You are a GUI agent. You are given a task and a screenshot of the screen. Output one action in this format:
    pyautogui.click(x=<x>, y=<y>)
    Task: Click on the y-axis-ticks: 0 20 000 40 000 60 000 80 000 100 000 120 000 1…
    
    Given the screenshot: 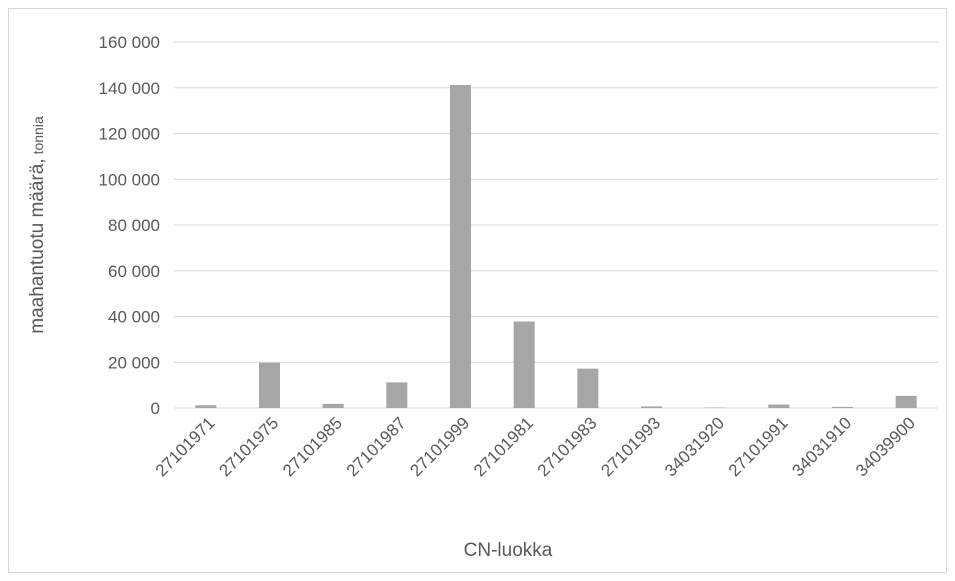 What is the action you would take?
    pyautogui.click(x=129, y=225)
    